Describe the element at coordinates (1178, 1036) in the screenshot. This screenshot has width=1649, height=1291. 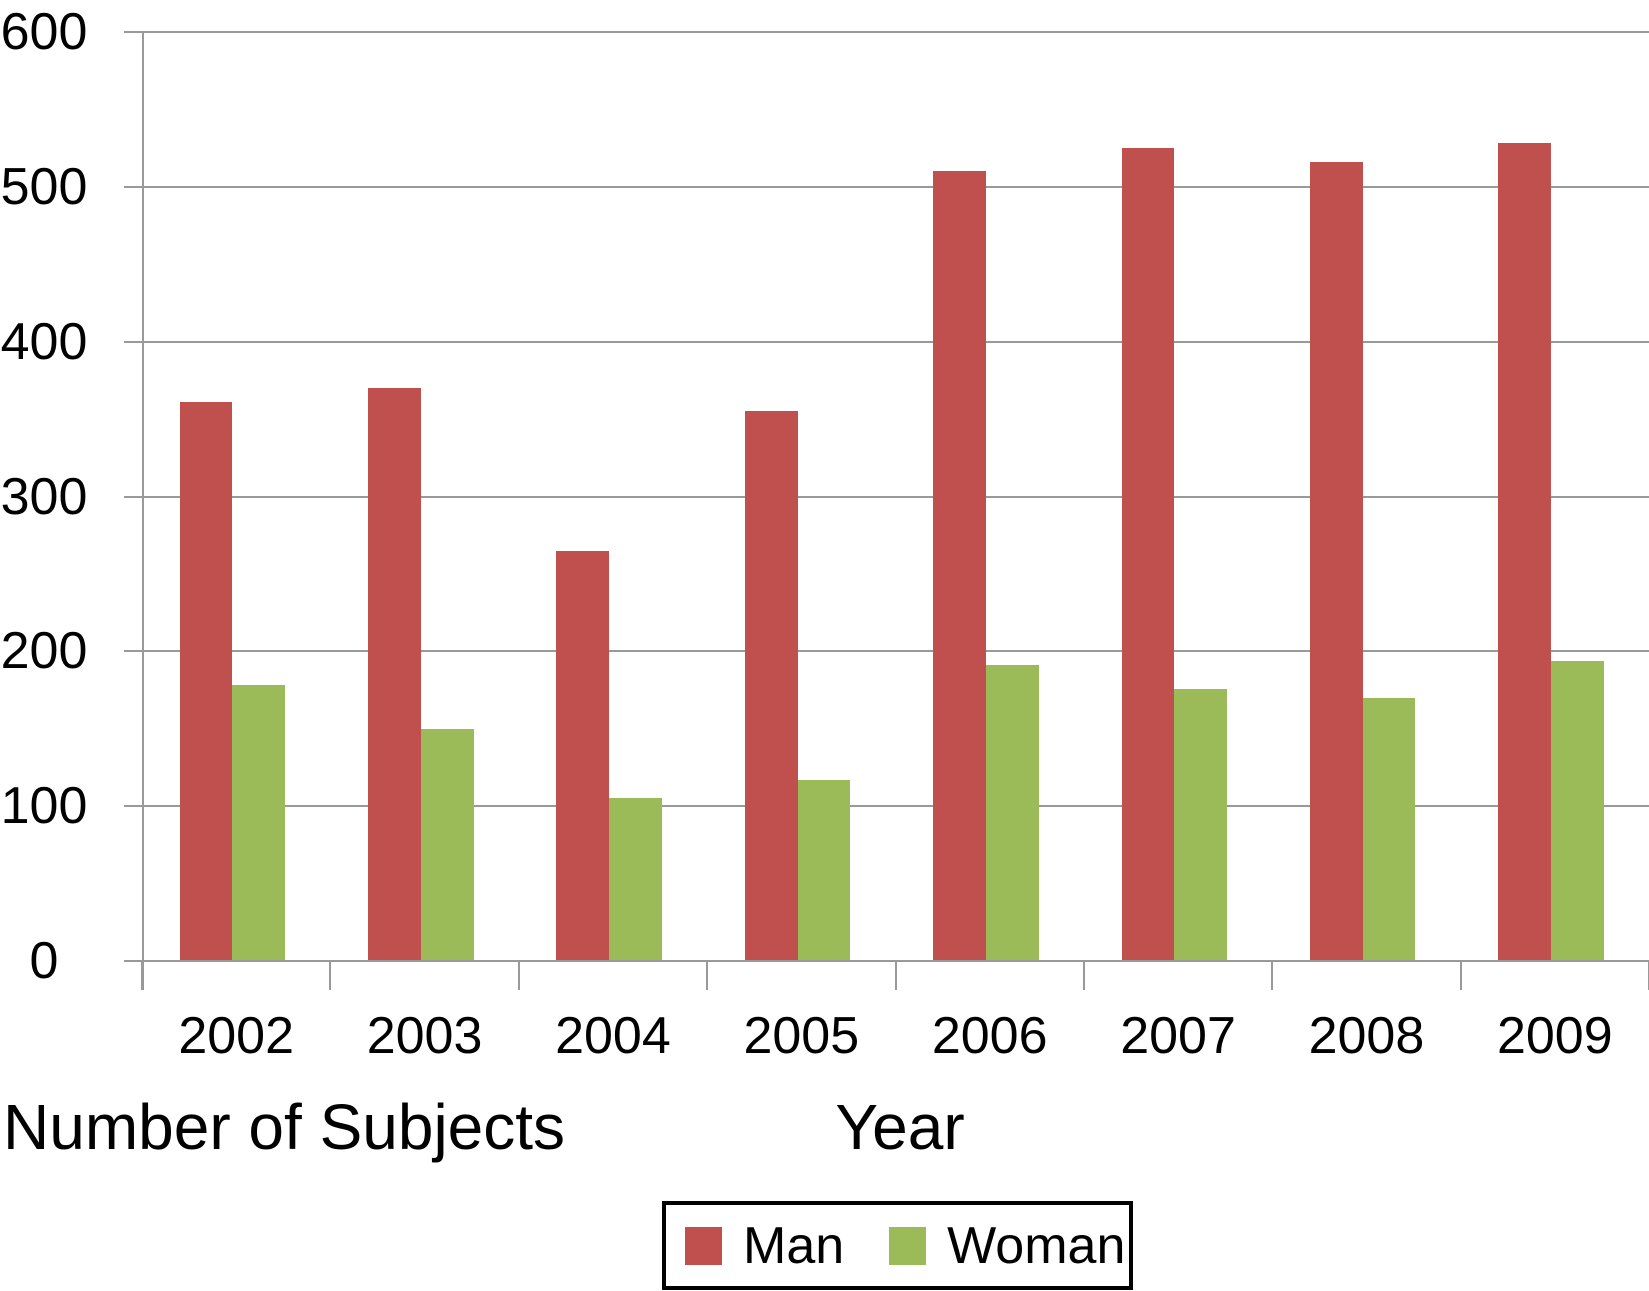
I see `x-tick-label-2007: 2007` at that location.